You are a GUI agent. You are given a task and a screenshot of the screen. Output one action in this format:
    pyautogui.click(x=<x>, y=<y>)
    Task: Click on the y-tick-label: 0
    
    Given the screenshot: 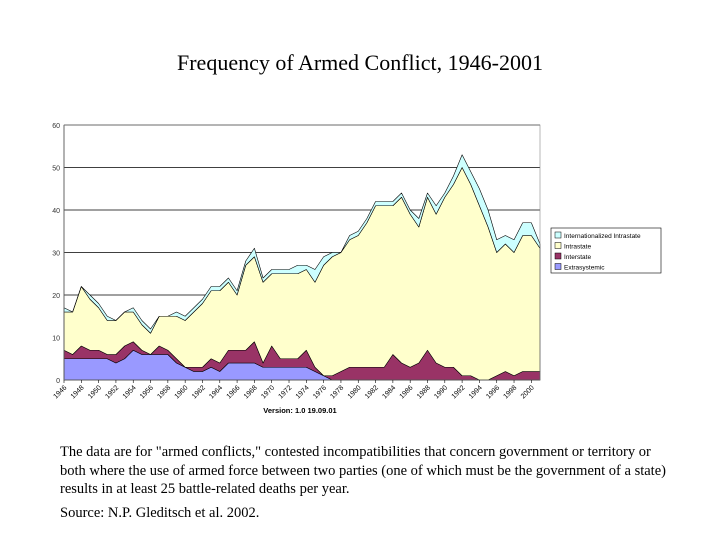 What is the action you would take?
    pyautogui.click(x=58, y=381)
    